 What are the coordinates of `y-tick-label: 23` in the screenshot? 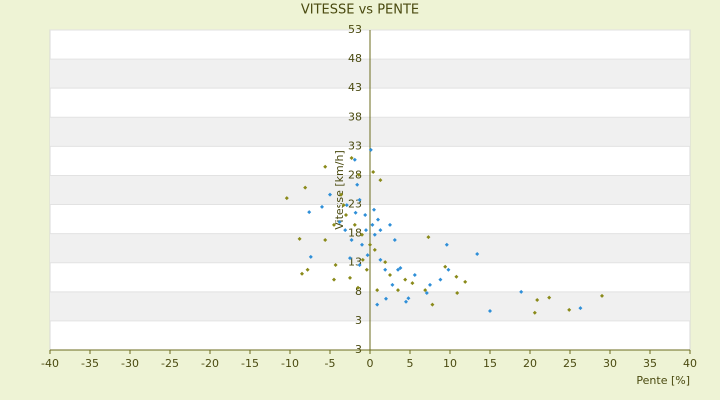 It's located at (355, 204).